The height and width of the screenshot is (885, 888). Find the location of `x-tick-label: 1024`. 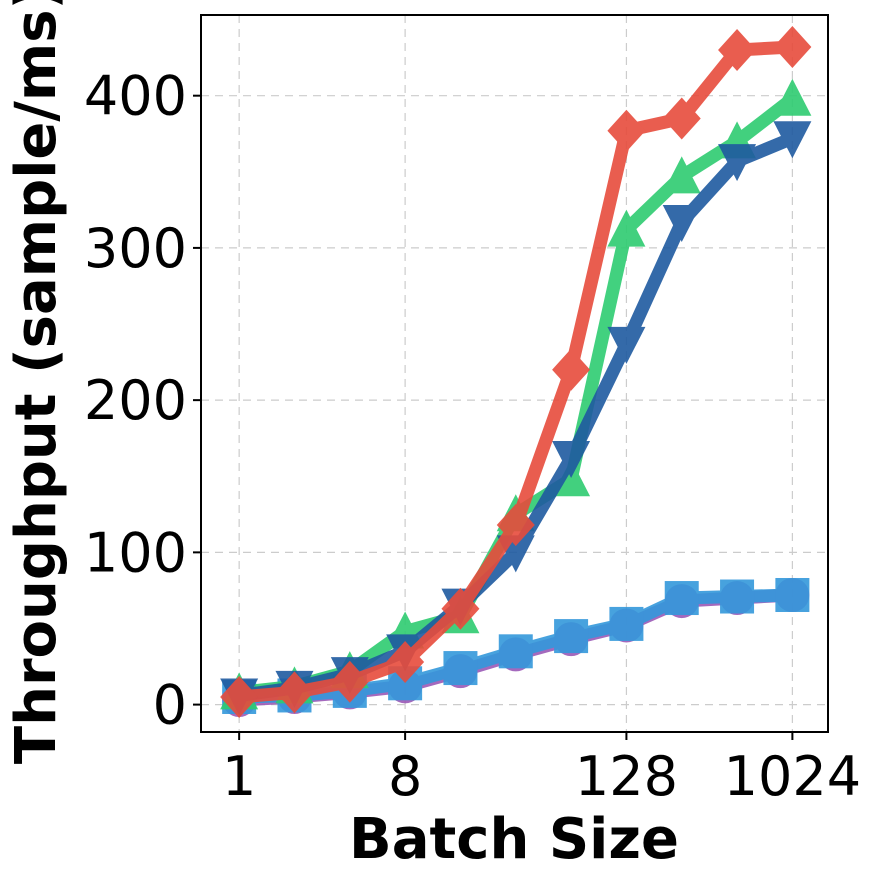

x-tick-label: 1024 is located at coordinates (792, 776).